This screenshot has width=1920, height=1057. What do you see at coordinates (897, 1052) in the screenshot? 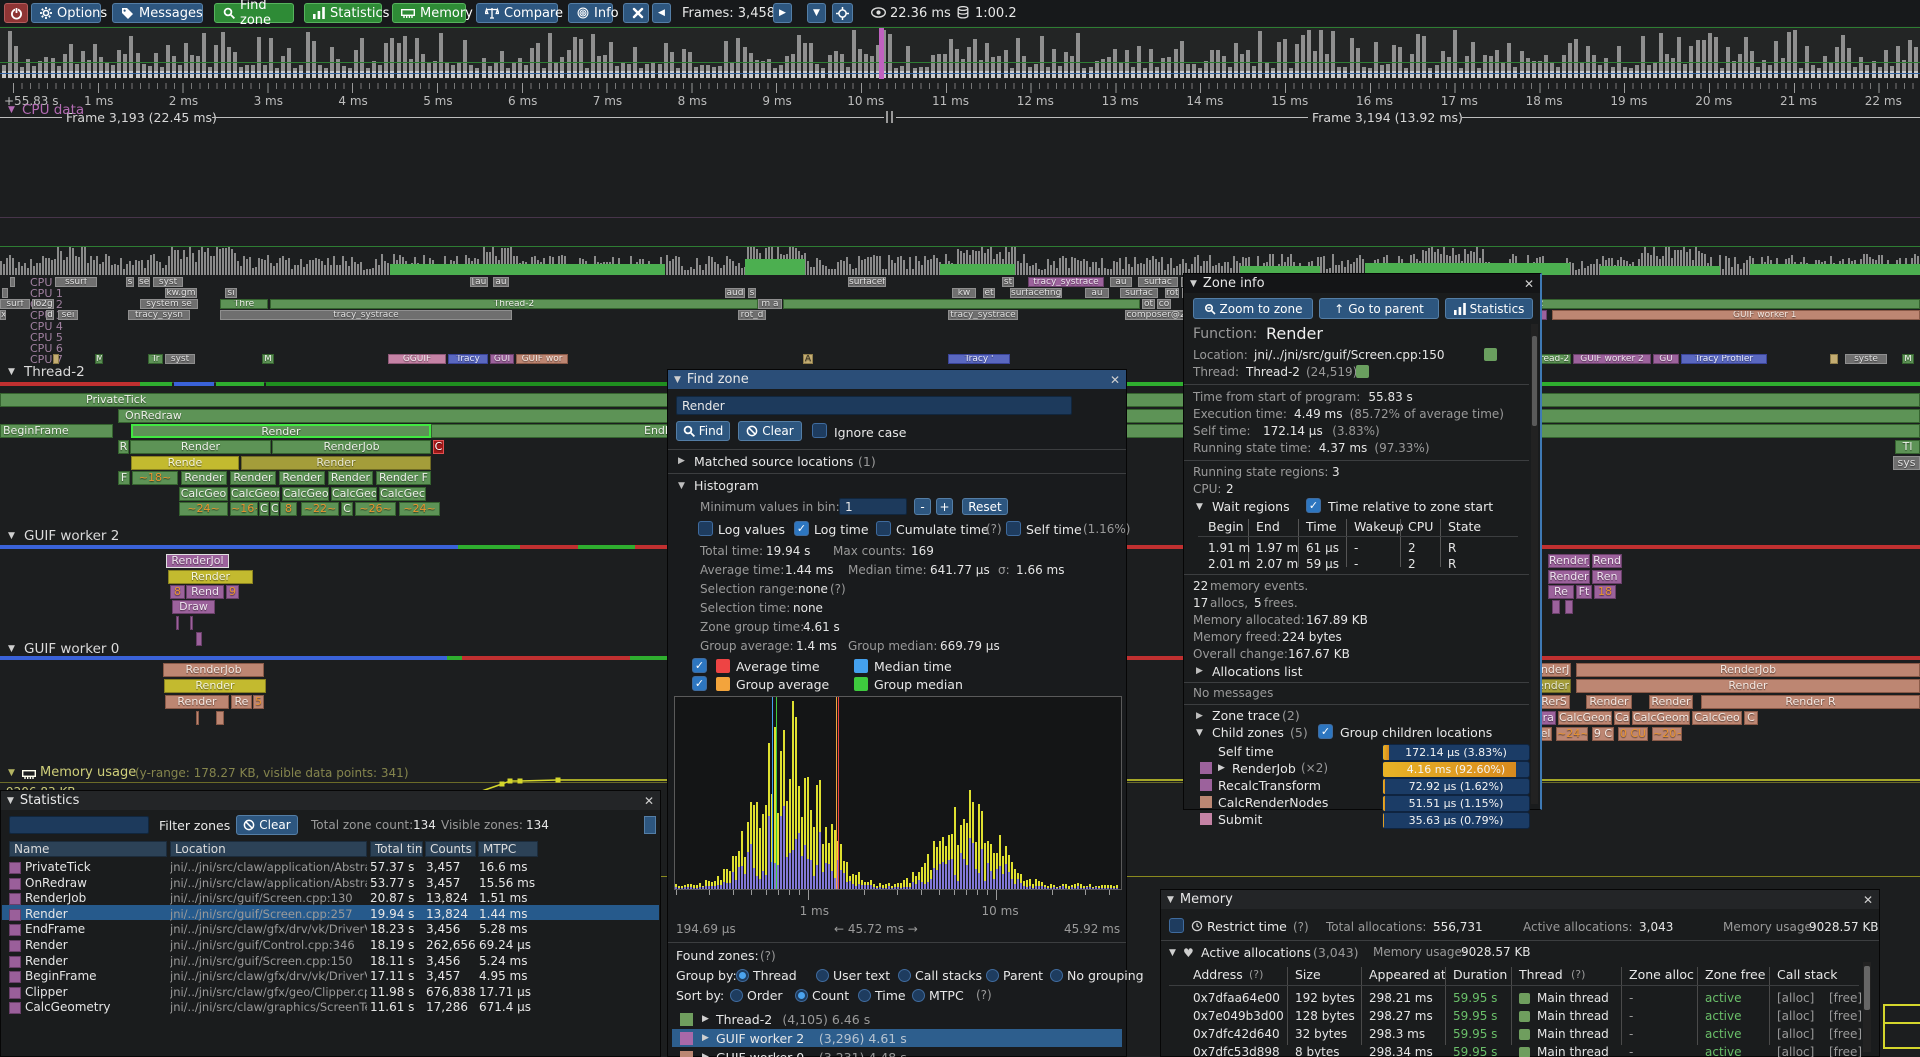
I see `found-zone-group: ▶GUIF worker 0(3,231) 4.48 s` at bounding box center [897, 1052].